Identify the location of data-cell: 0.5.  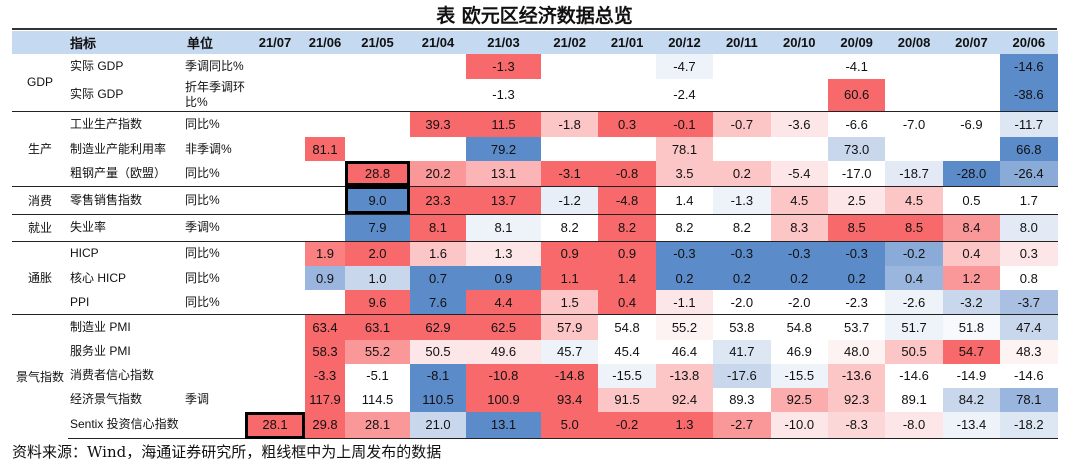
(971, 199).